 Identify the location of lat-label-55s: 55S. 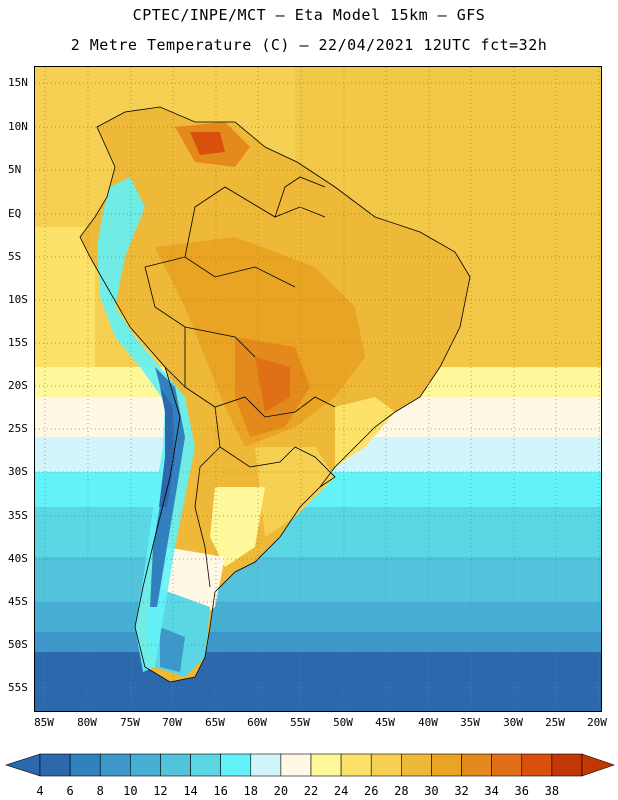
(18, 687).